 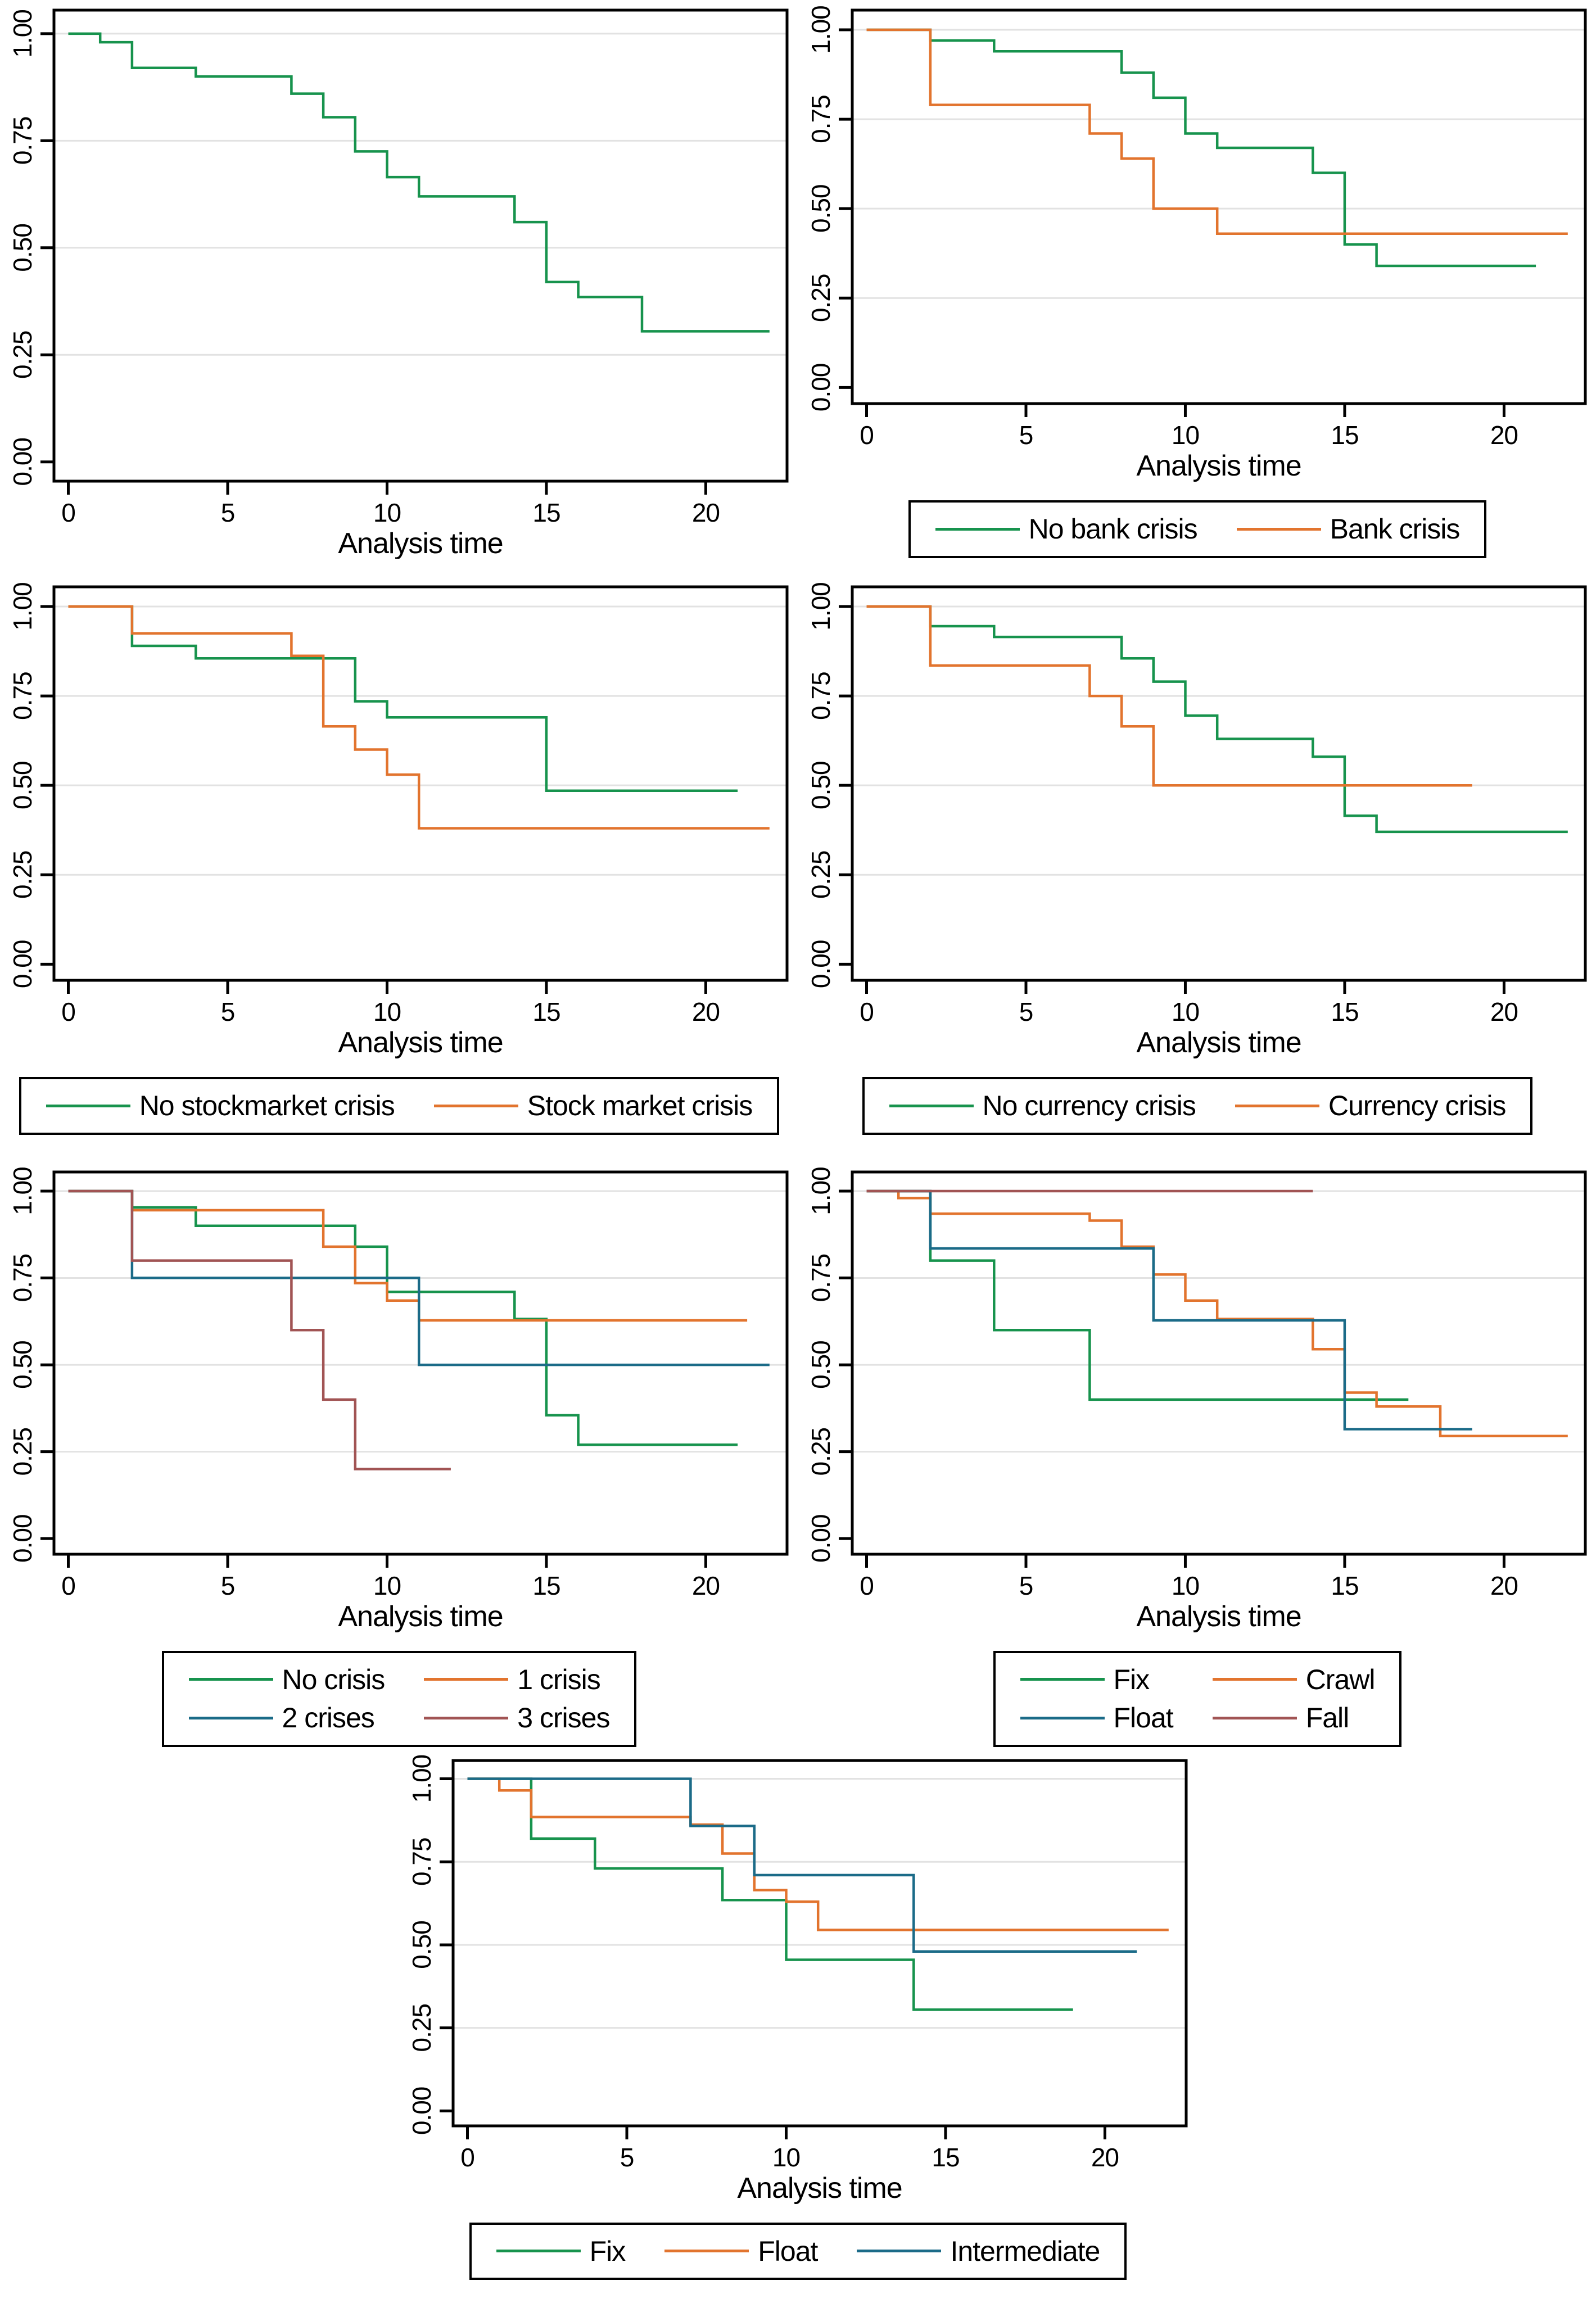 I want to click on legend-label-intermediate: Intermediate, so click(x=1025, y=2251).